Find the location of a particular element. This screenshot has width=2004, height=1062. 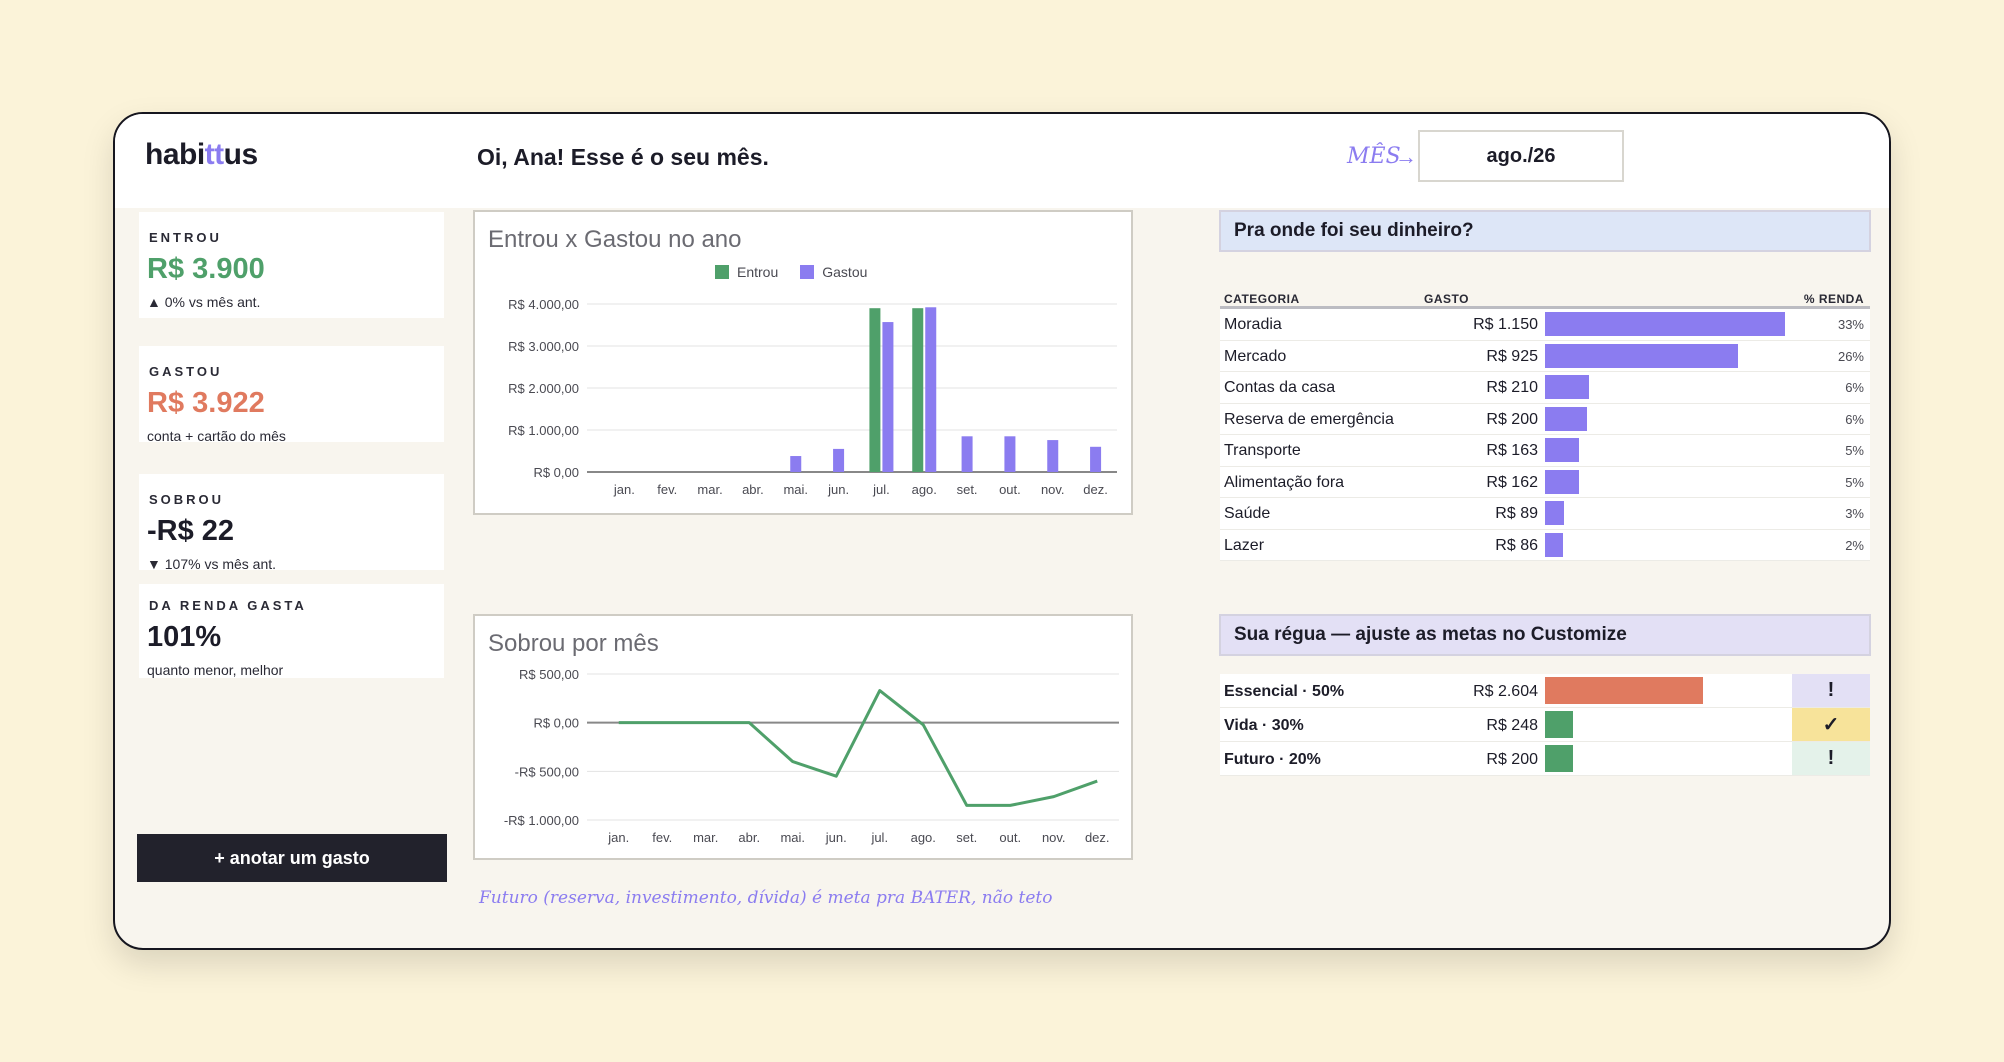

regua-name: Futuro · 20% is located at coordinates (1272, 759).